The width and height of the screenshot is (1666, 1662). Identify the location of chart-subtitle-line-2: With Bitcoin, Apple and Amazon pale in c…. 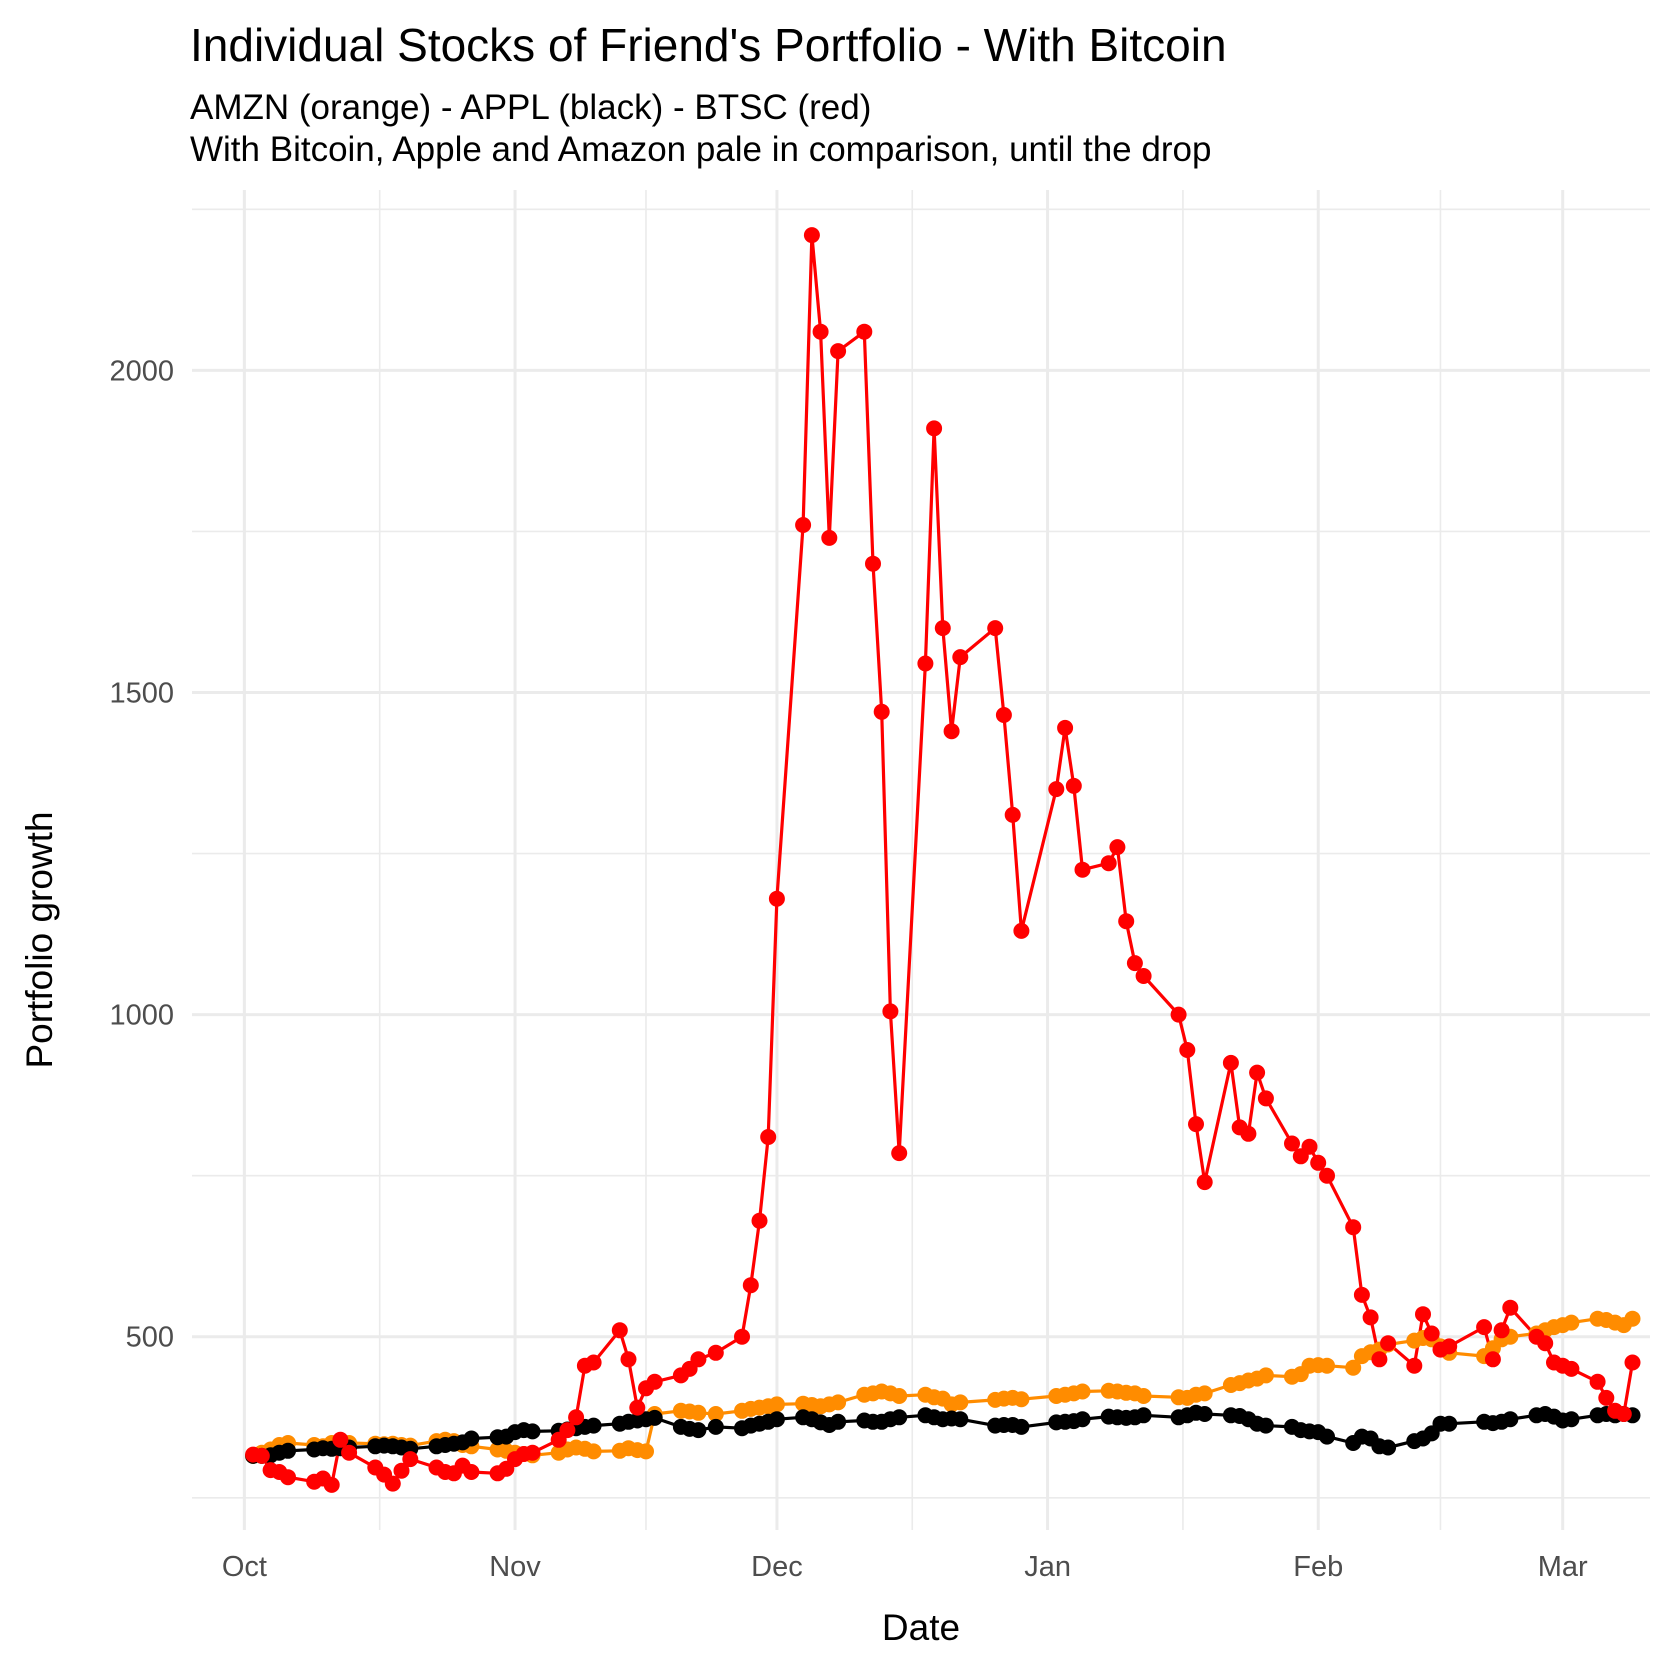
(701, 149).